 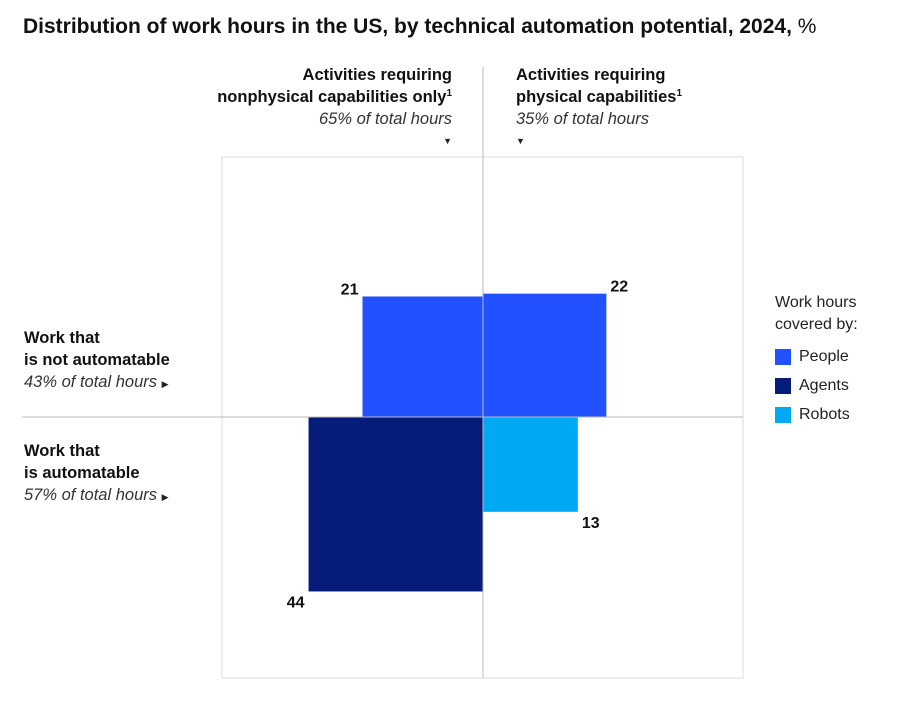 What do you see at coordinates (395, 504) in the screenshot?
I see `square-bottom-left` at bounding box center [395, 504].